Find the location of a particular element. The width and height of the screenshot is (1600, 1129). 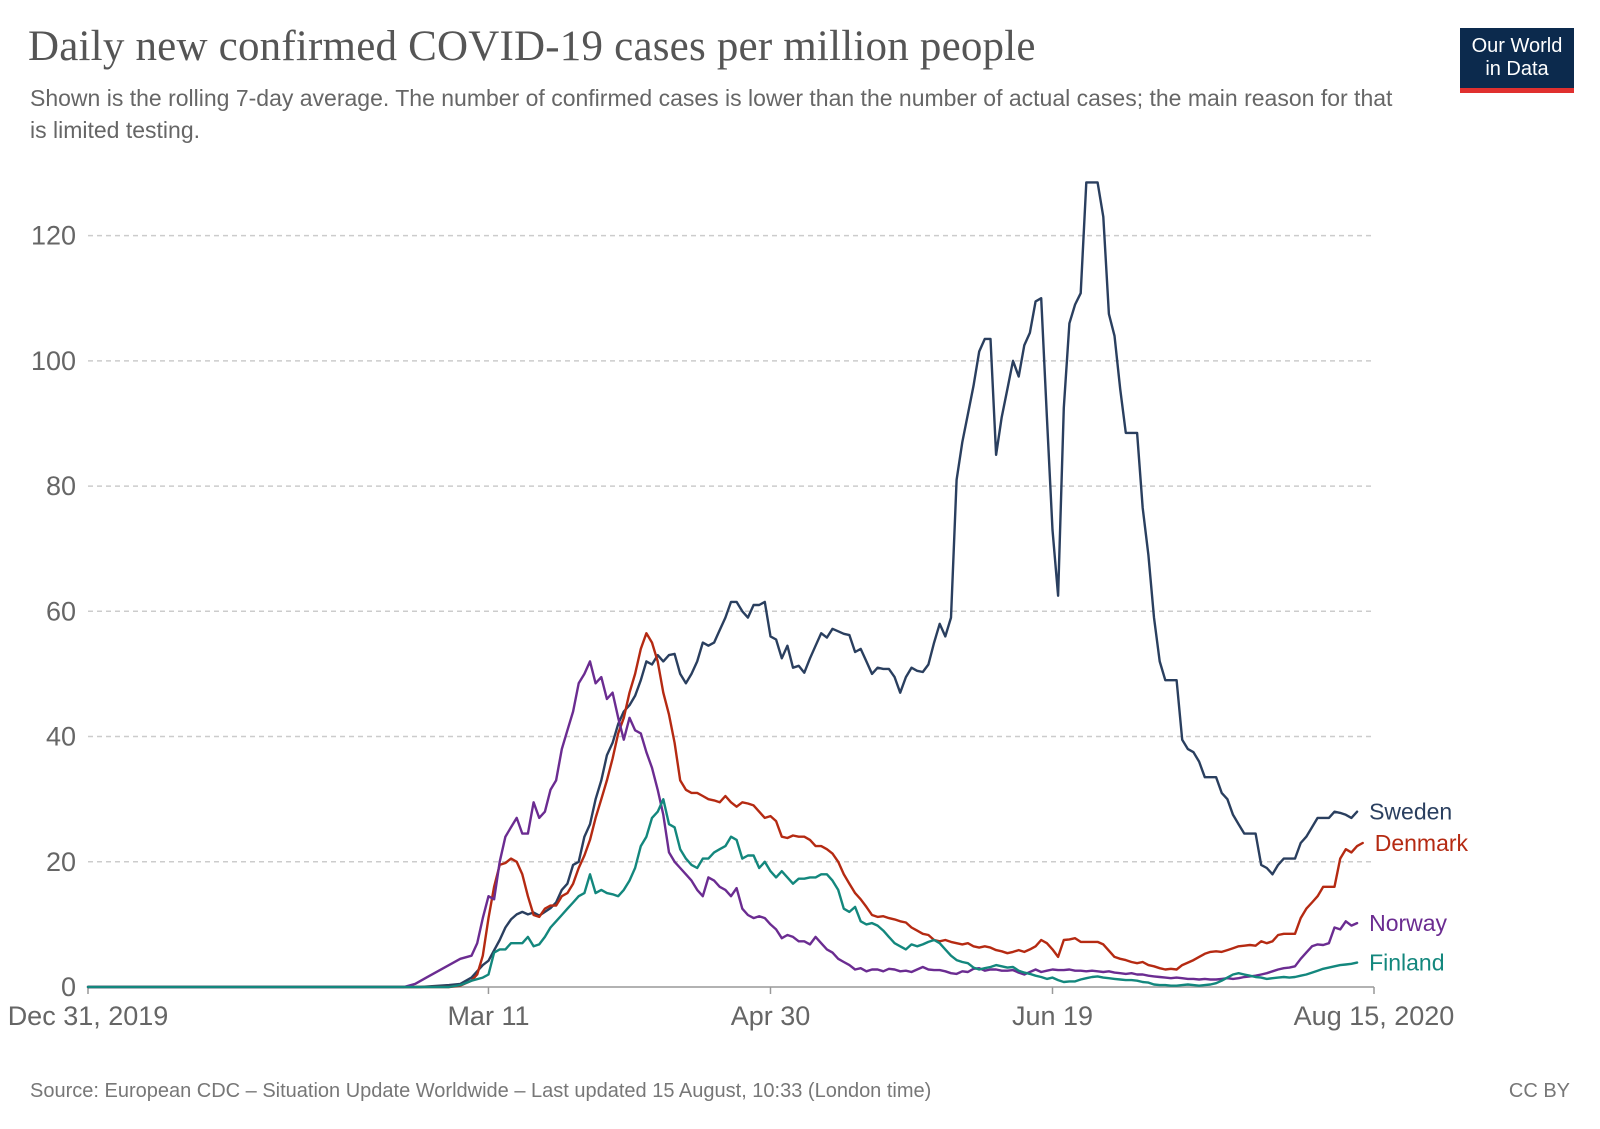

series-label-finland: Finland is located at coordinates (1406, 963).